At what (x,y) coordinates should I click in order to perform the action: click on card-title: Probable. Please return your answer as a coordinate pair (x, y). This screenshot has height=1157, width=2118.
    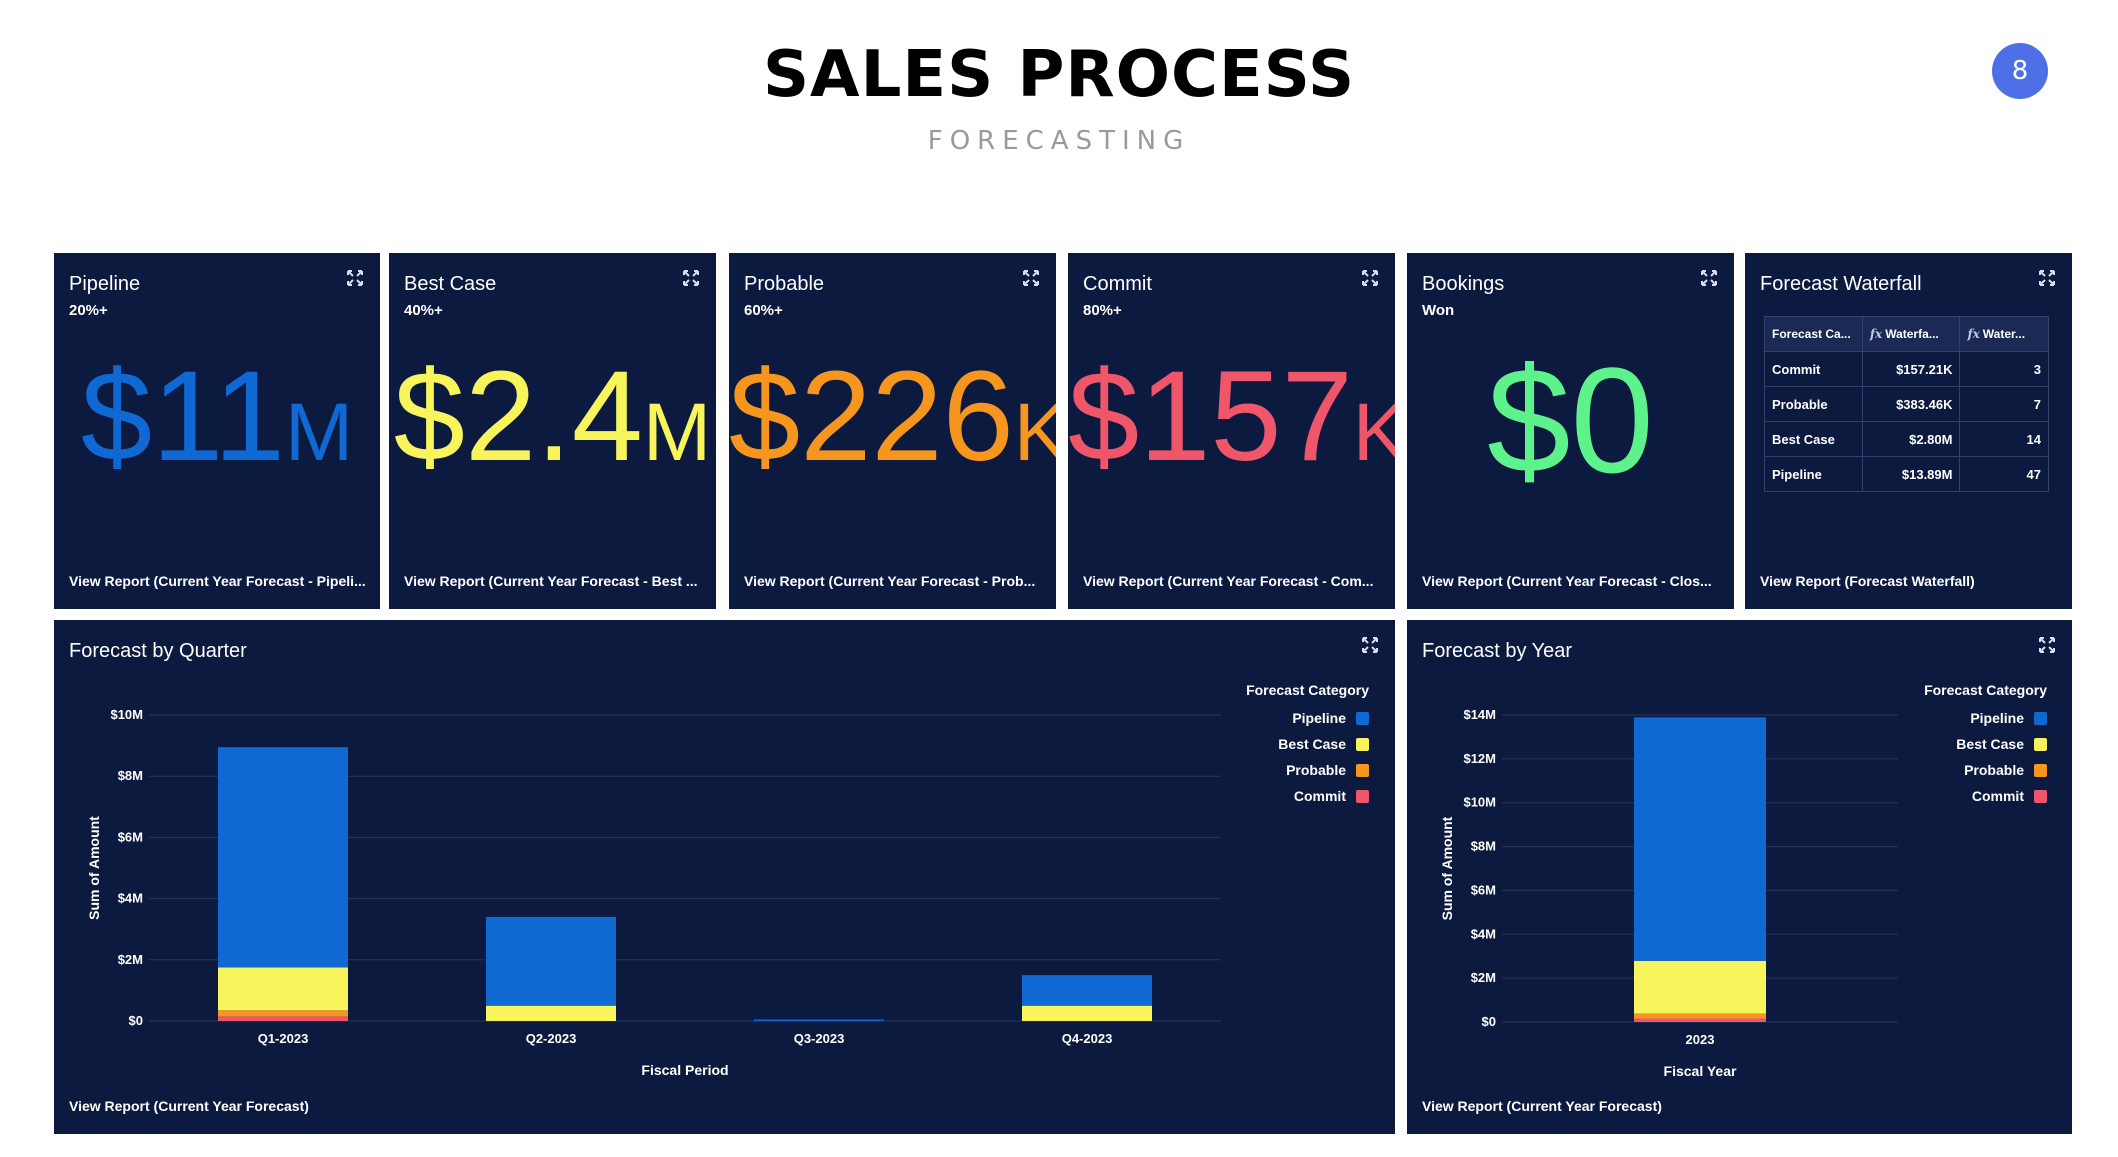
    Looking at the image, I should click on (784, 284).